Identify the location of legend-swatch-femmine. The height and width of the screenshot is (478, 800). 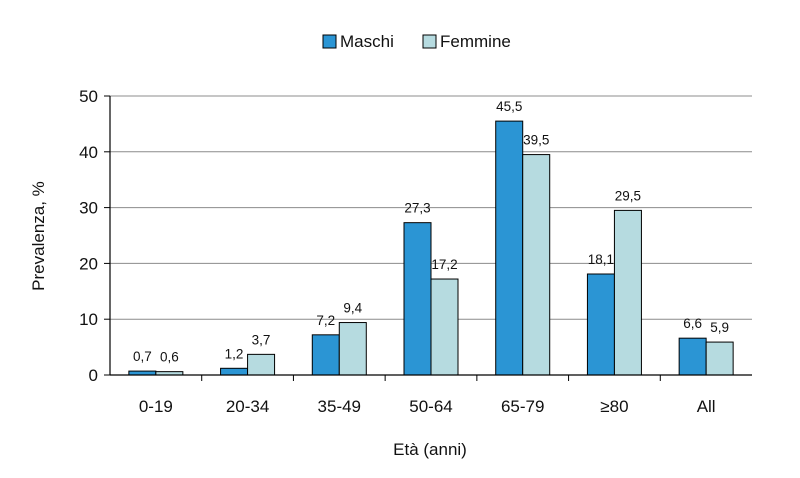
(429, 41).